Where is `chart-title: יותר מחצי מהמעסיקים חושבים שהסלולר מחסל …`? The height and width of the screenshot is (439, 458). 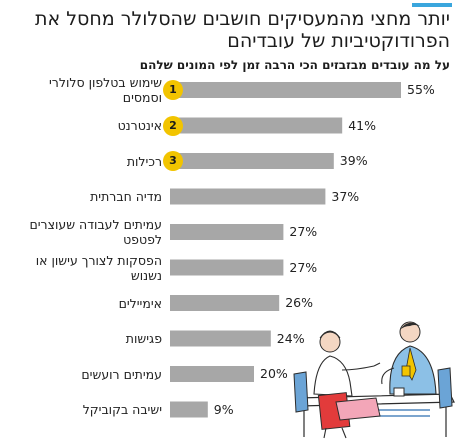
chart-title: יותר מחצי מהמעסיקים חושבים שהסלולר מחסל … is located at coordinates (242, 30).